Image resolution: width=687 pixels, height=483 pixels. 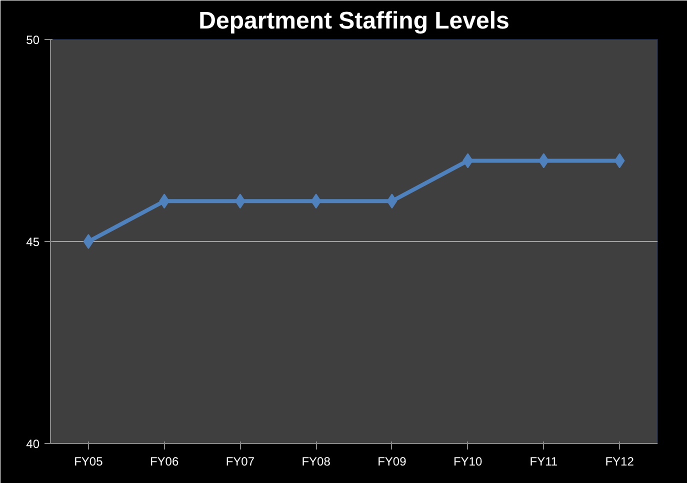 I want to click on x-tick-label: FY07, so click(x=240, y=461).